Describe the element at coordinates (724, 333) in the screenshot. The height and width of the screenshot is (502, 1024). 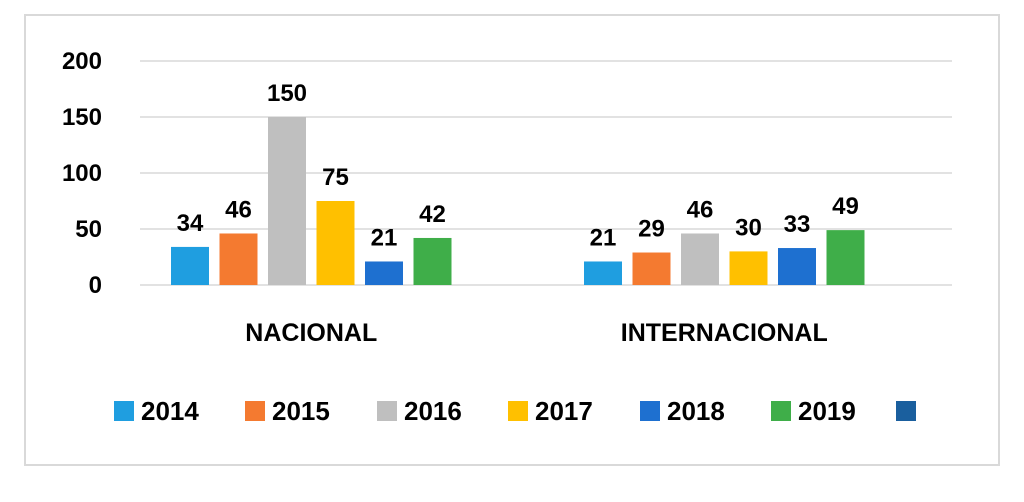
I see `x-category-label: INTERNACIONAL` at that location.